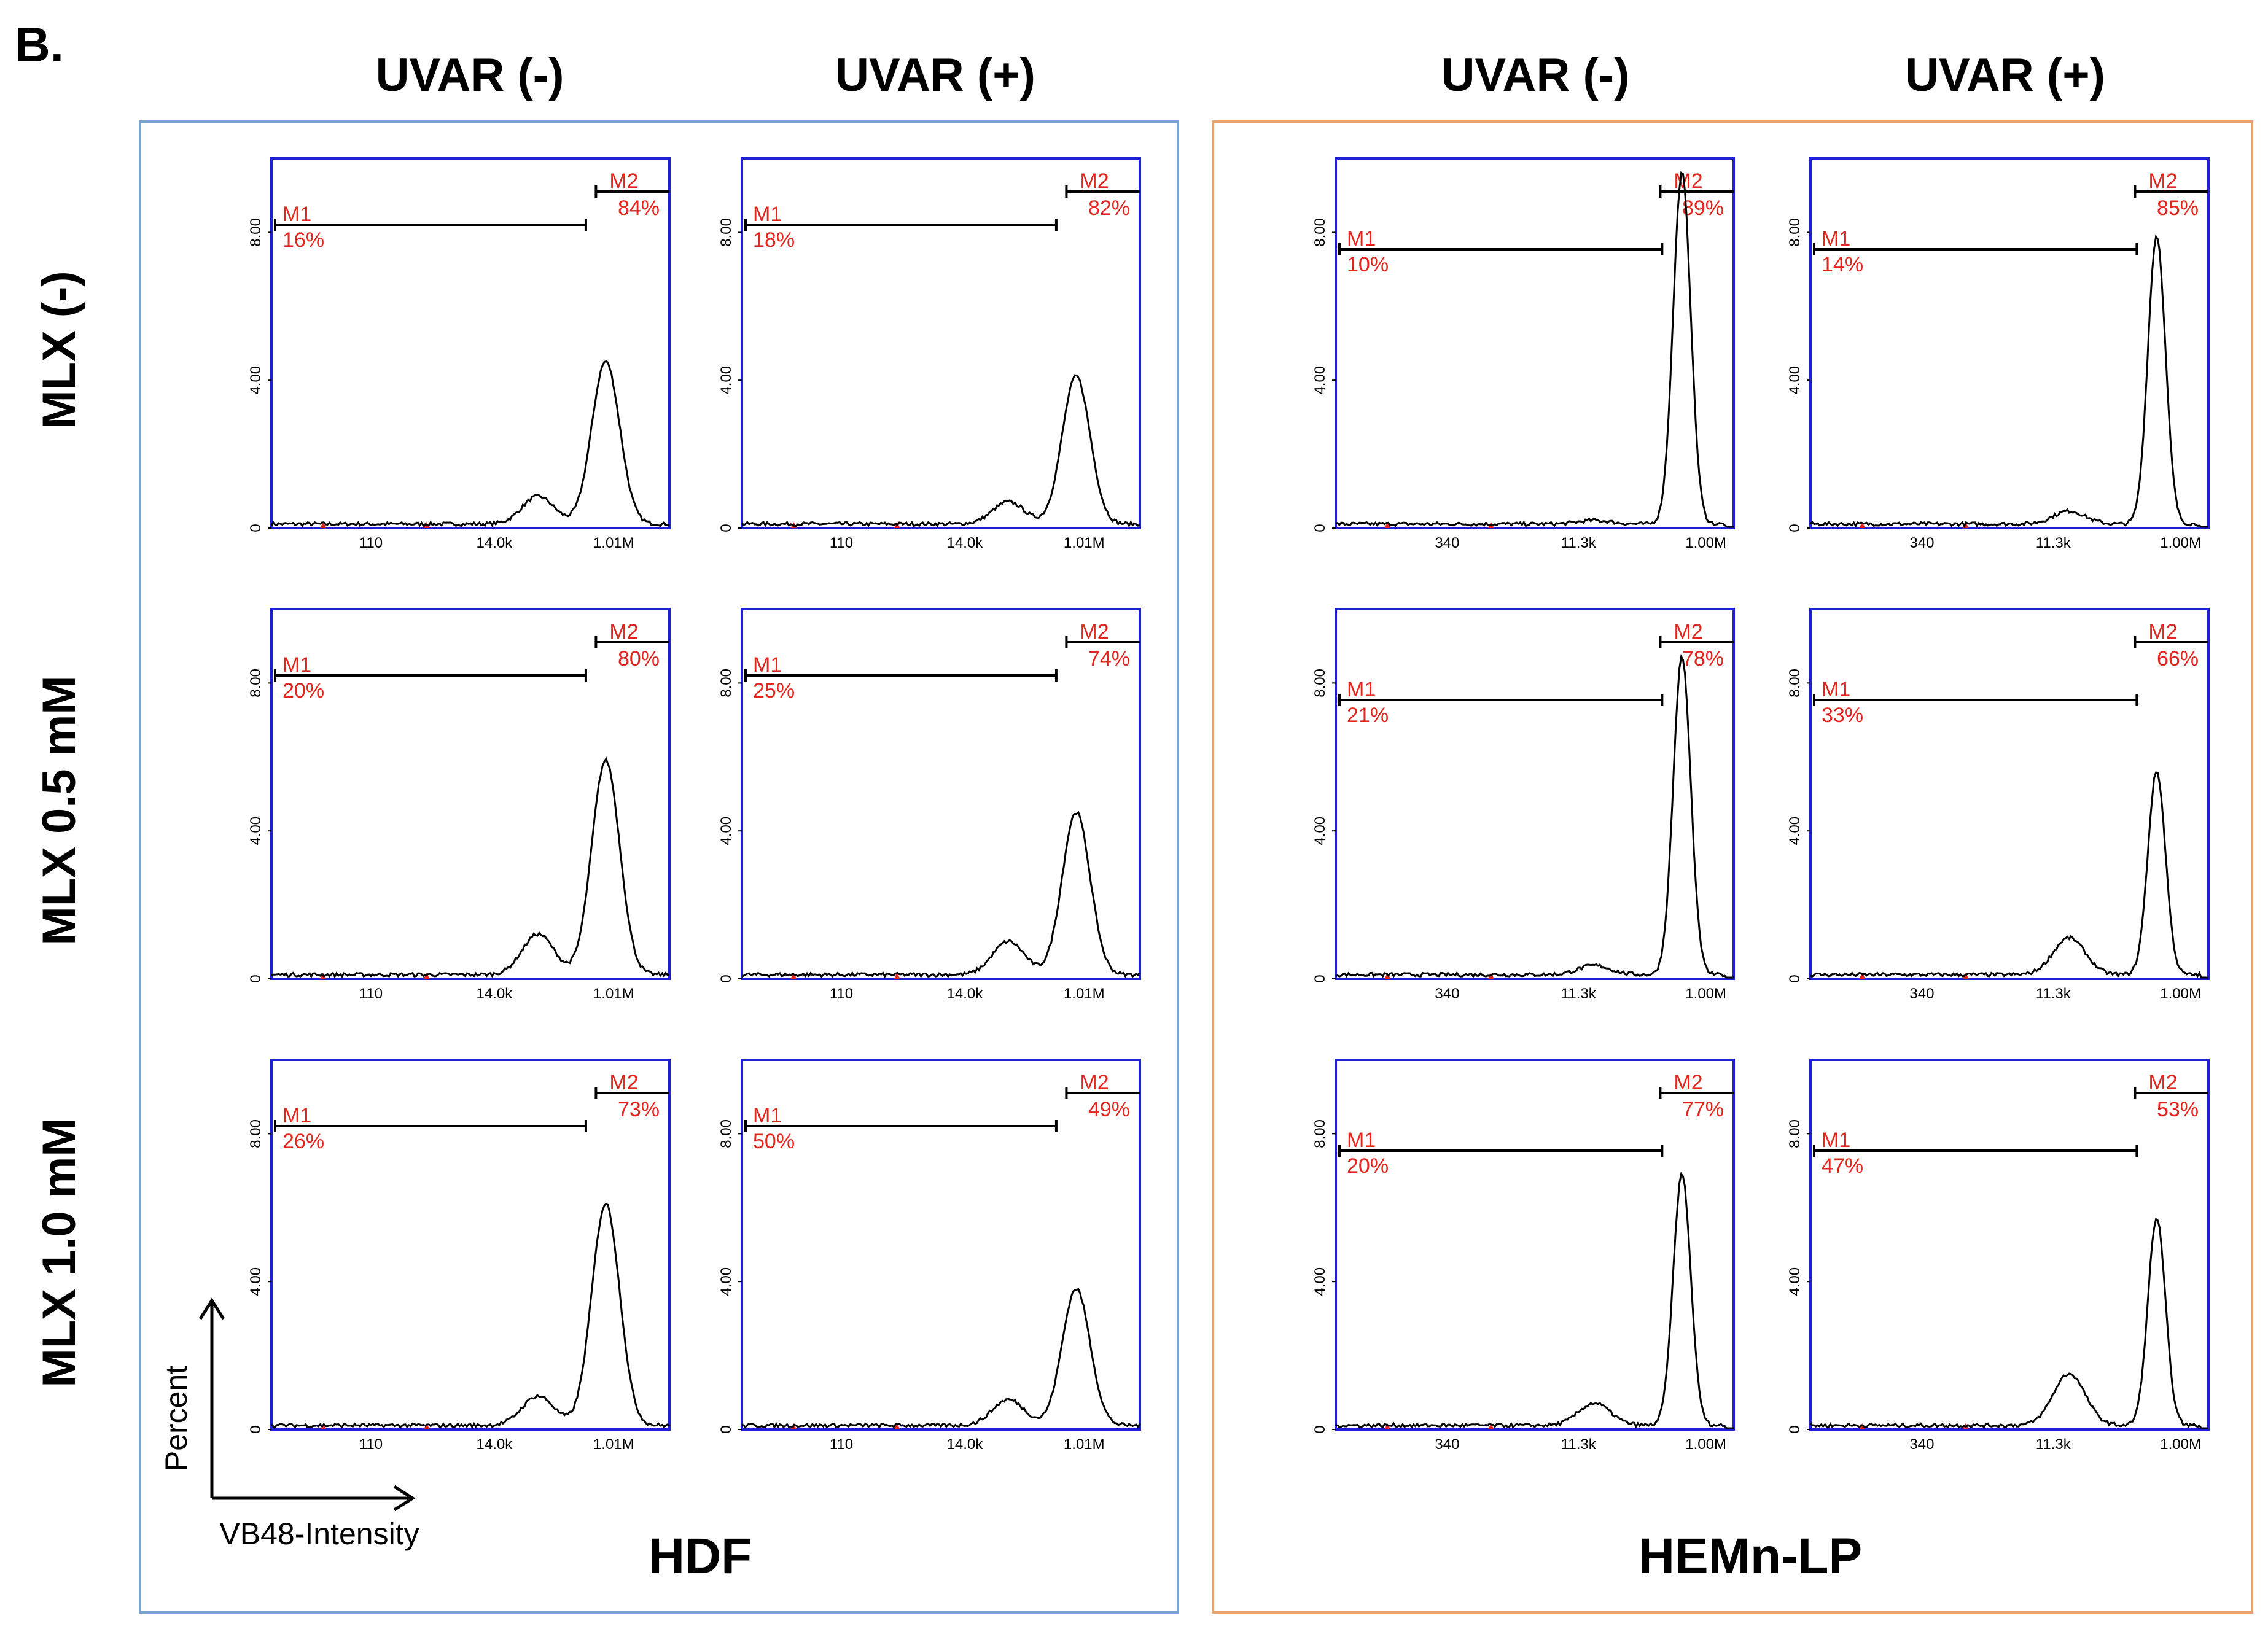 The image size is (2268, 1629). What do you see at coordinates (639, 659) in the screenshot?
I see `m2-gate-percent: 80%` at bounding box center [639, 659].